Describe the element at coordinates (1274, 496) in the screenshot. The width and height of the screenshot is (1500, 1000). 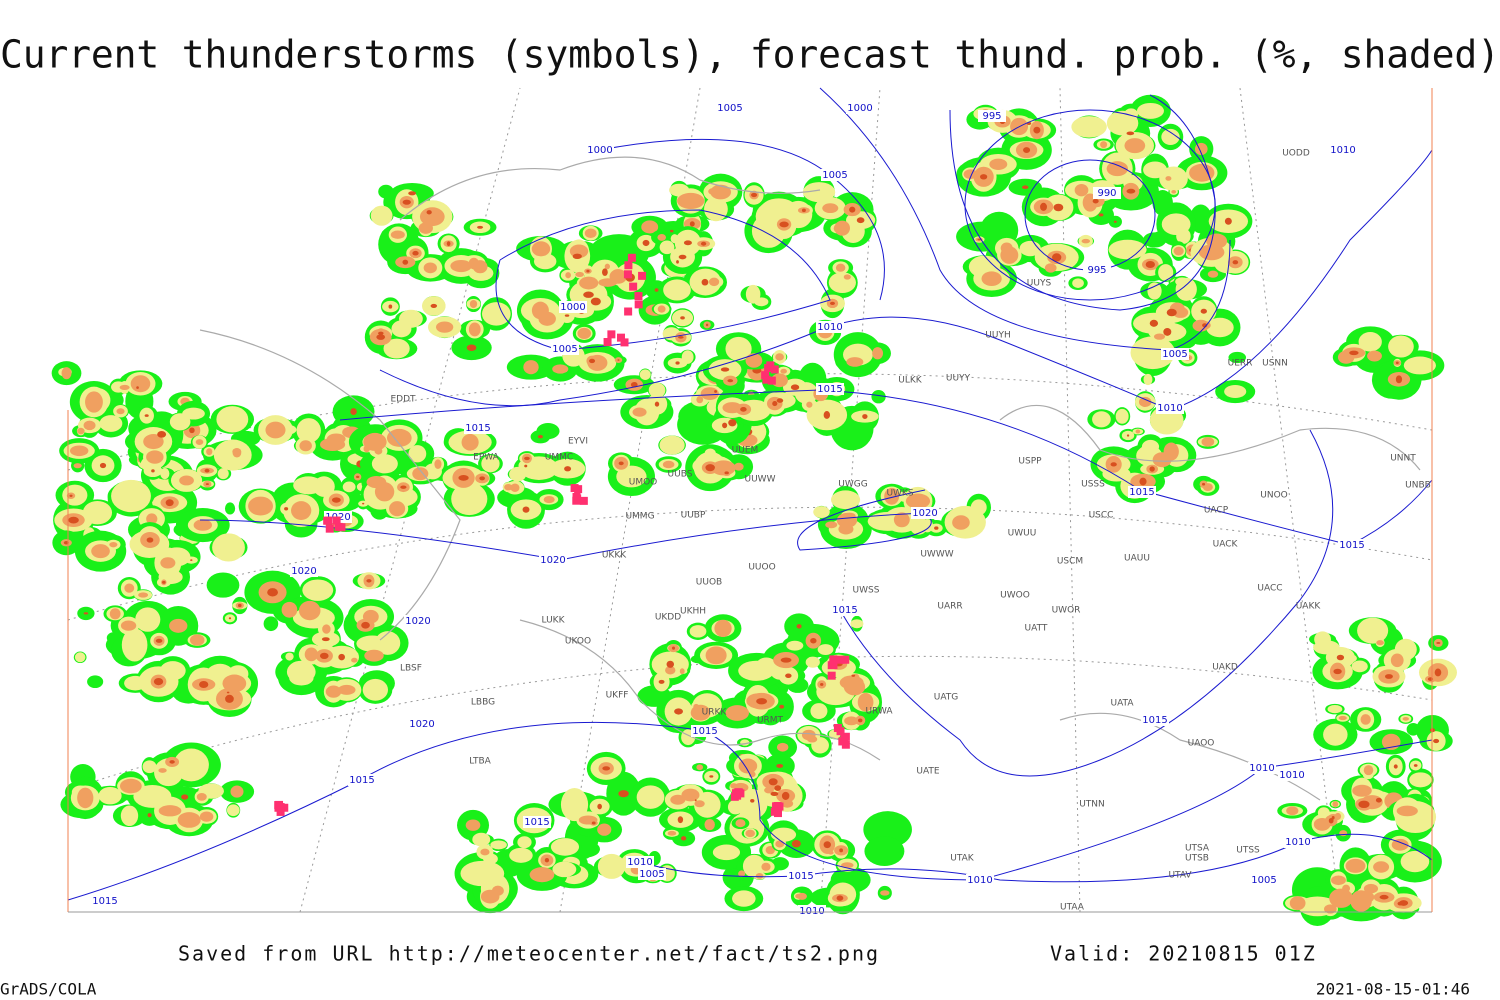
I see `station-label: UNOO` at that location.